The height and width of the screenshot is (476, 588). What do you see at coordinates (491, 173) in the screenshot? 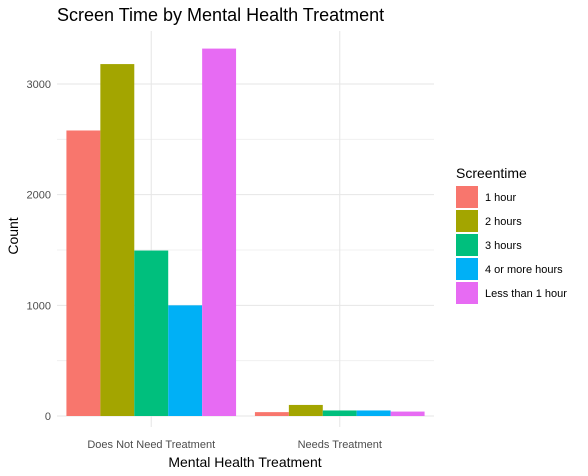
I see `legend-title: Screentime` at bounding box center [491, 173].